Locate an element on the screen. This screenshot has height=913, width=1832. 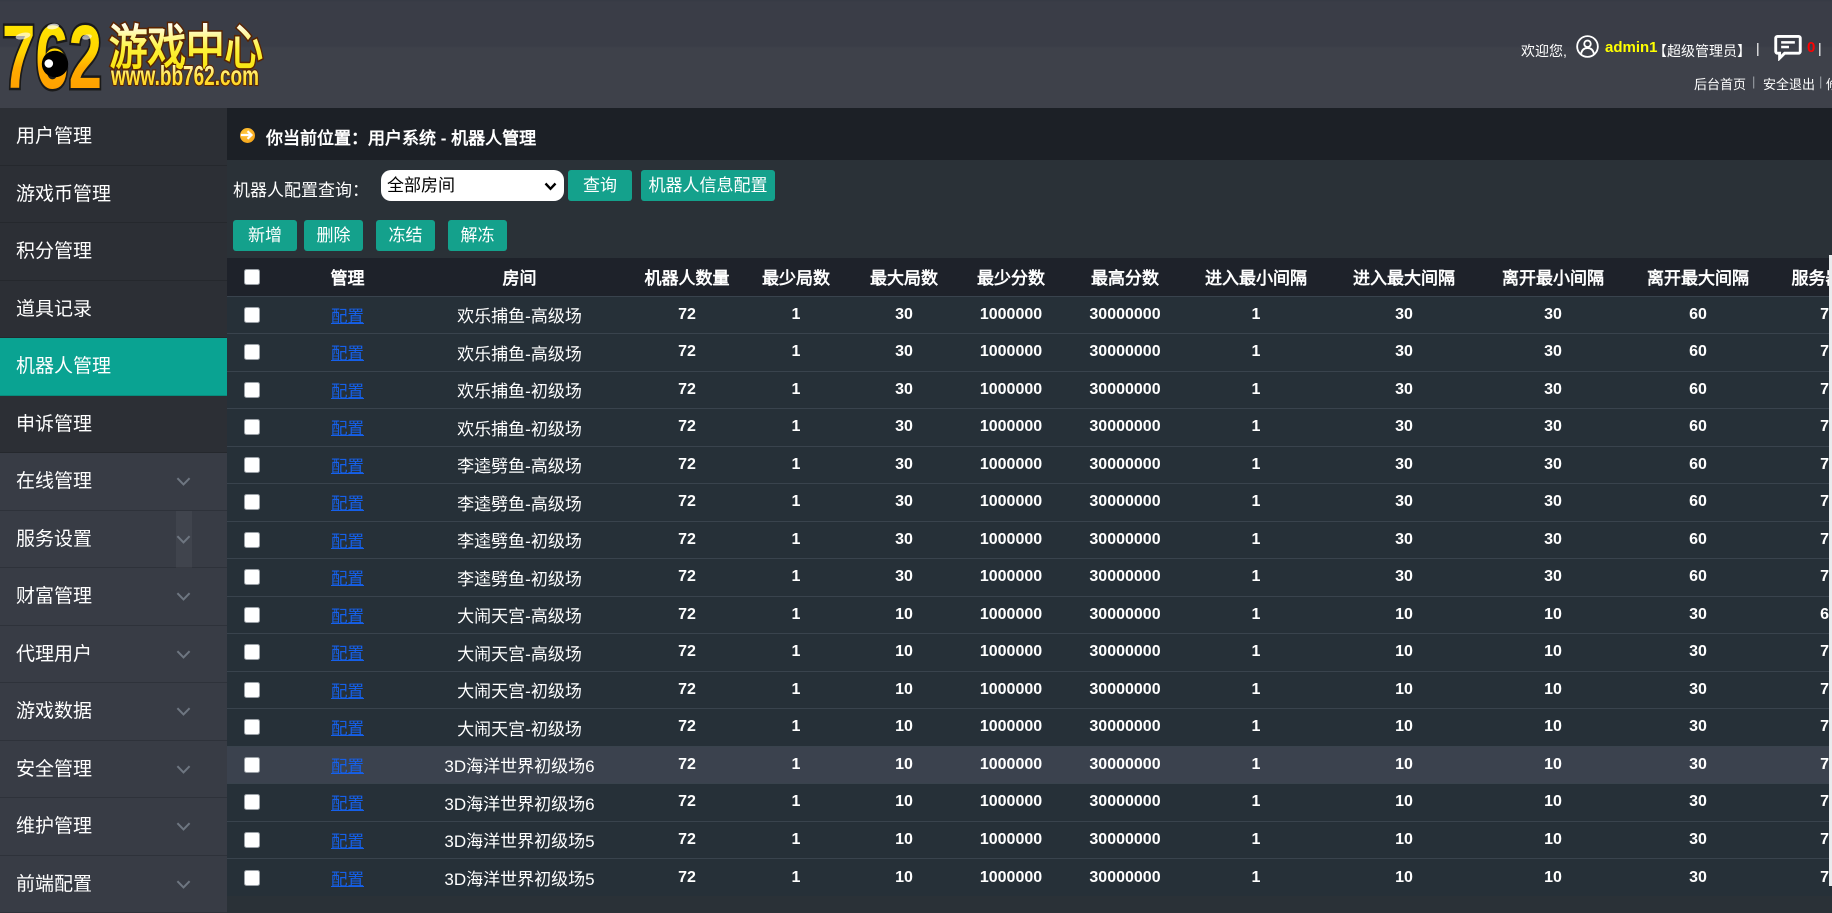
svg-text: www.bb762.com is located at coordinates (184, 75).